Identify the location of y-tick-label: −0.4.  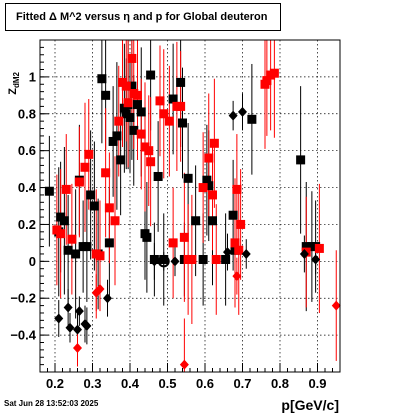
(23, 335).